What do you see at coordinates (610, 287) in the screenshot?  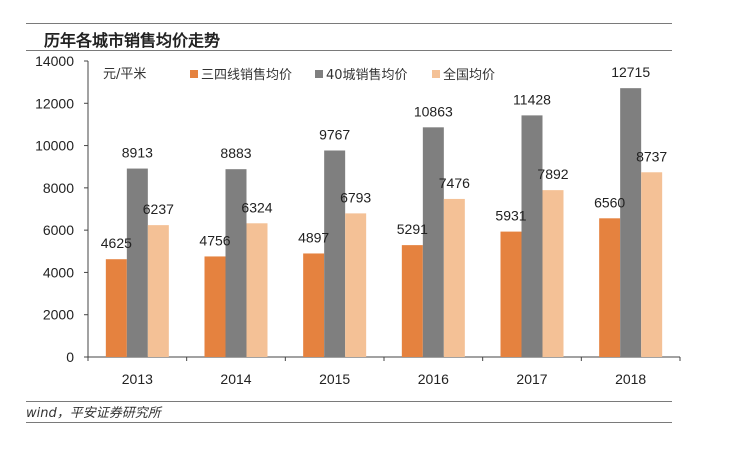 I see `bar-1-2018` at bounding box center [610, 287].